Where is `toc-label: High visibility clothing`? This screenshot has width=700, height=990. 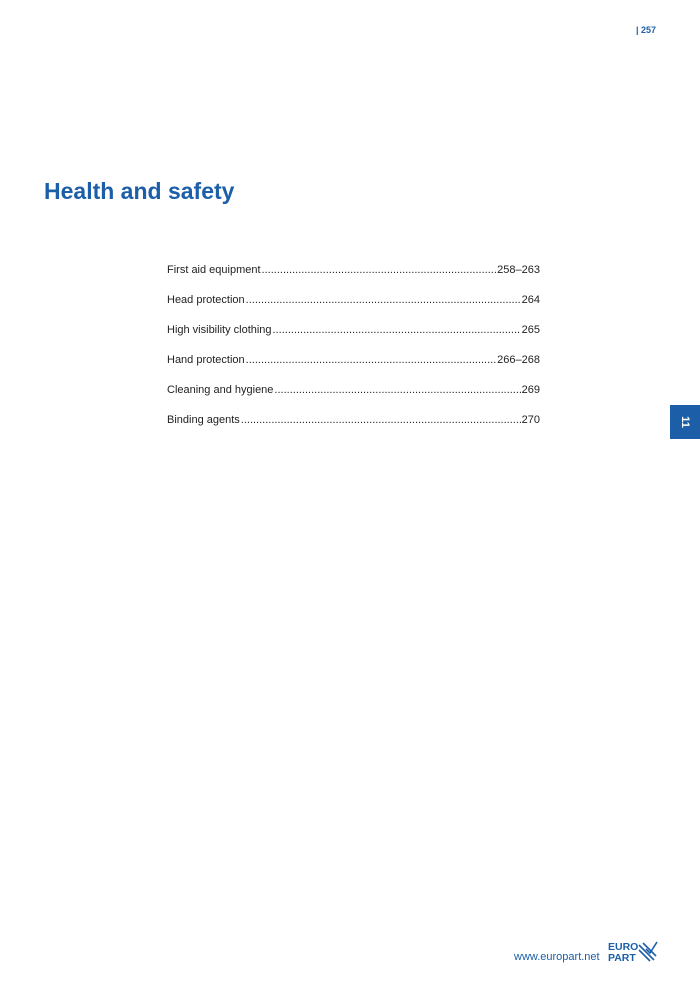
toc-label: High visibility clothing is located at coordinates (219, 330).